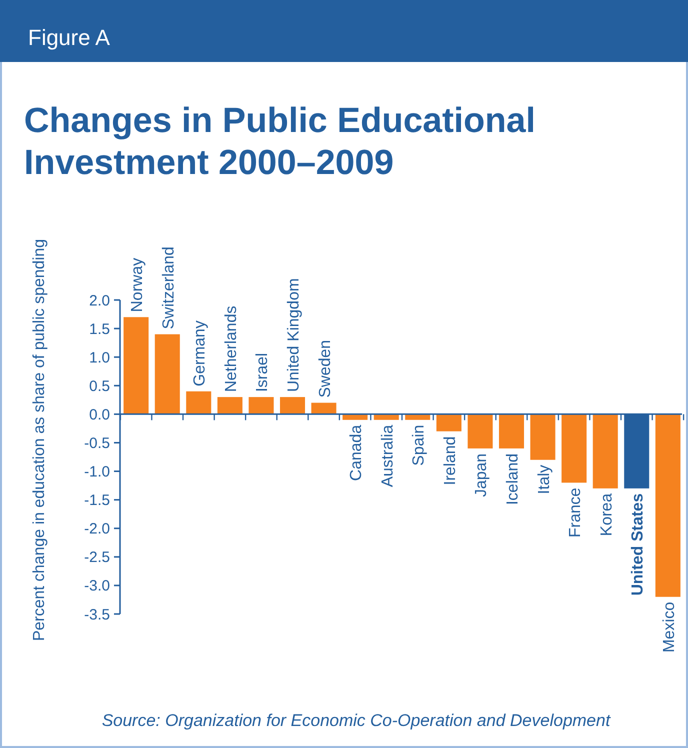  What do you see at coordinates (387, 456) in the screenshot?
I see `x-tick-label: Australia` at bounding box center [387, 456].